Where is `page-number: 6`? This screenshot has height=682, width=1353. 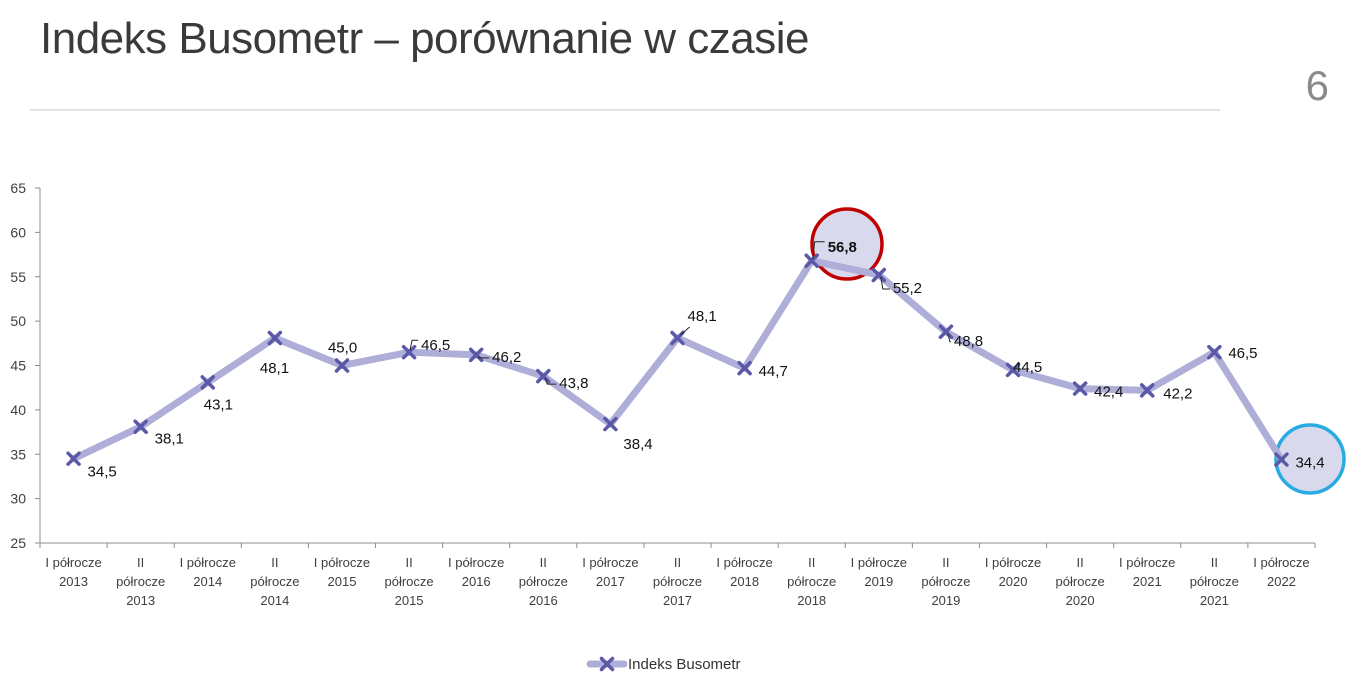
page-number: 6 is located at coordinates (1317, 85).